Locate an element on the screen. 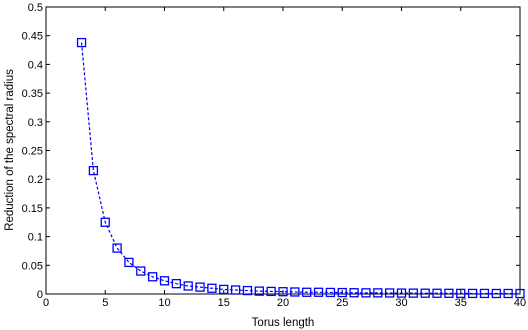  y-tick-label: 0.4 is located at coordinates (35, 65).